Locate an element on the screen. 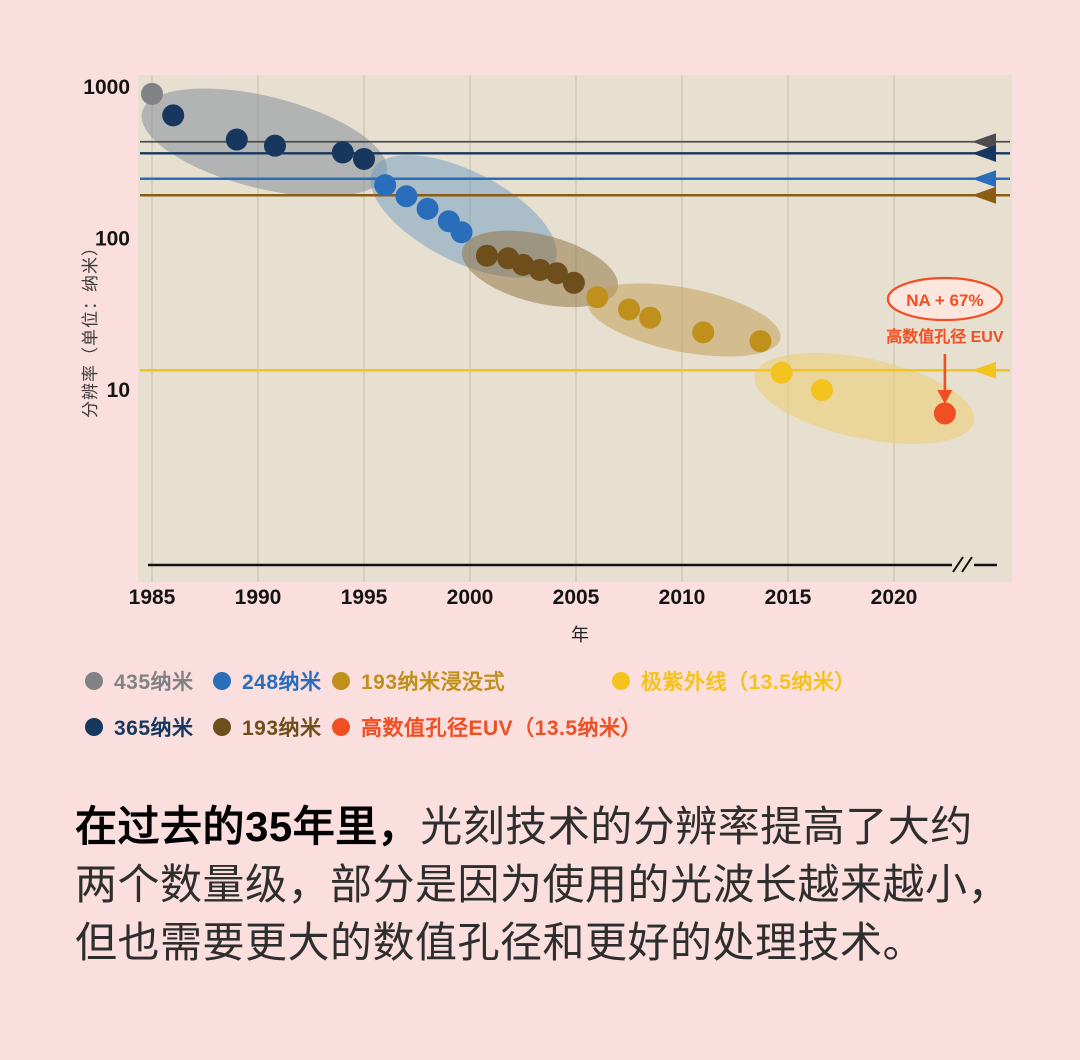 Image resolution: width=1080 pixels, height=1060 pixels. y-tick-label: 1000 is located at coordinates (106, 87).